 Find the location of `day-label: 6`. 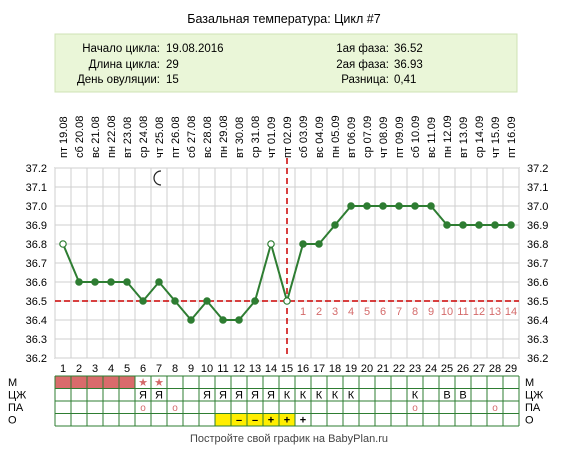

day-label: 6 is located at coordinates (143, 369).